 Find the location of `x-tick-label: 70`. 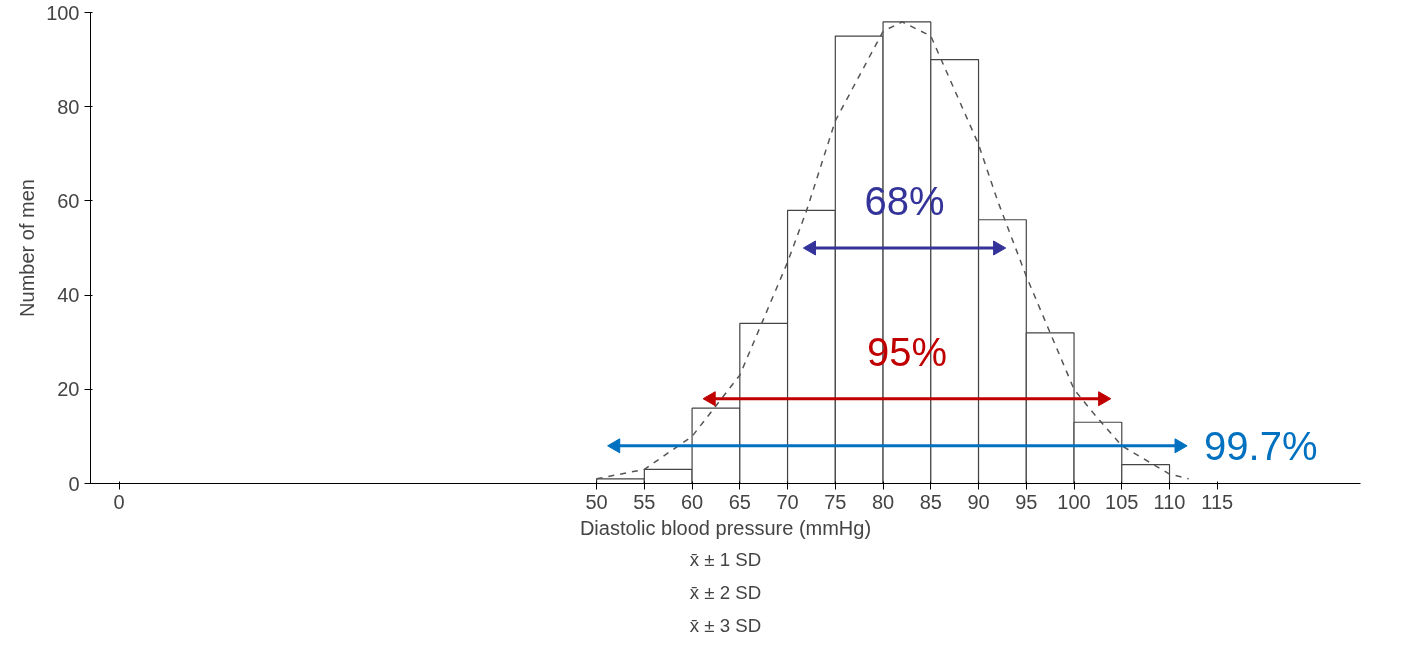

x-tick-label: 70 is located at coordinates (787, 501).